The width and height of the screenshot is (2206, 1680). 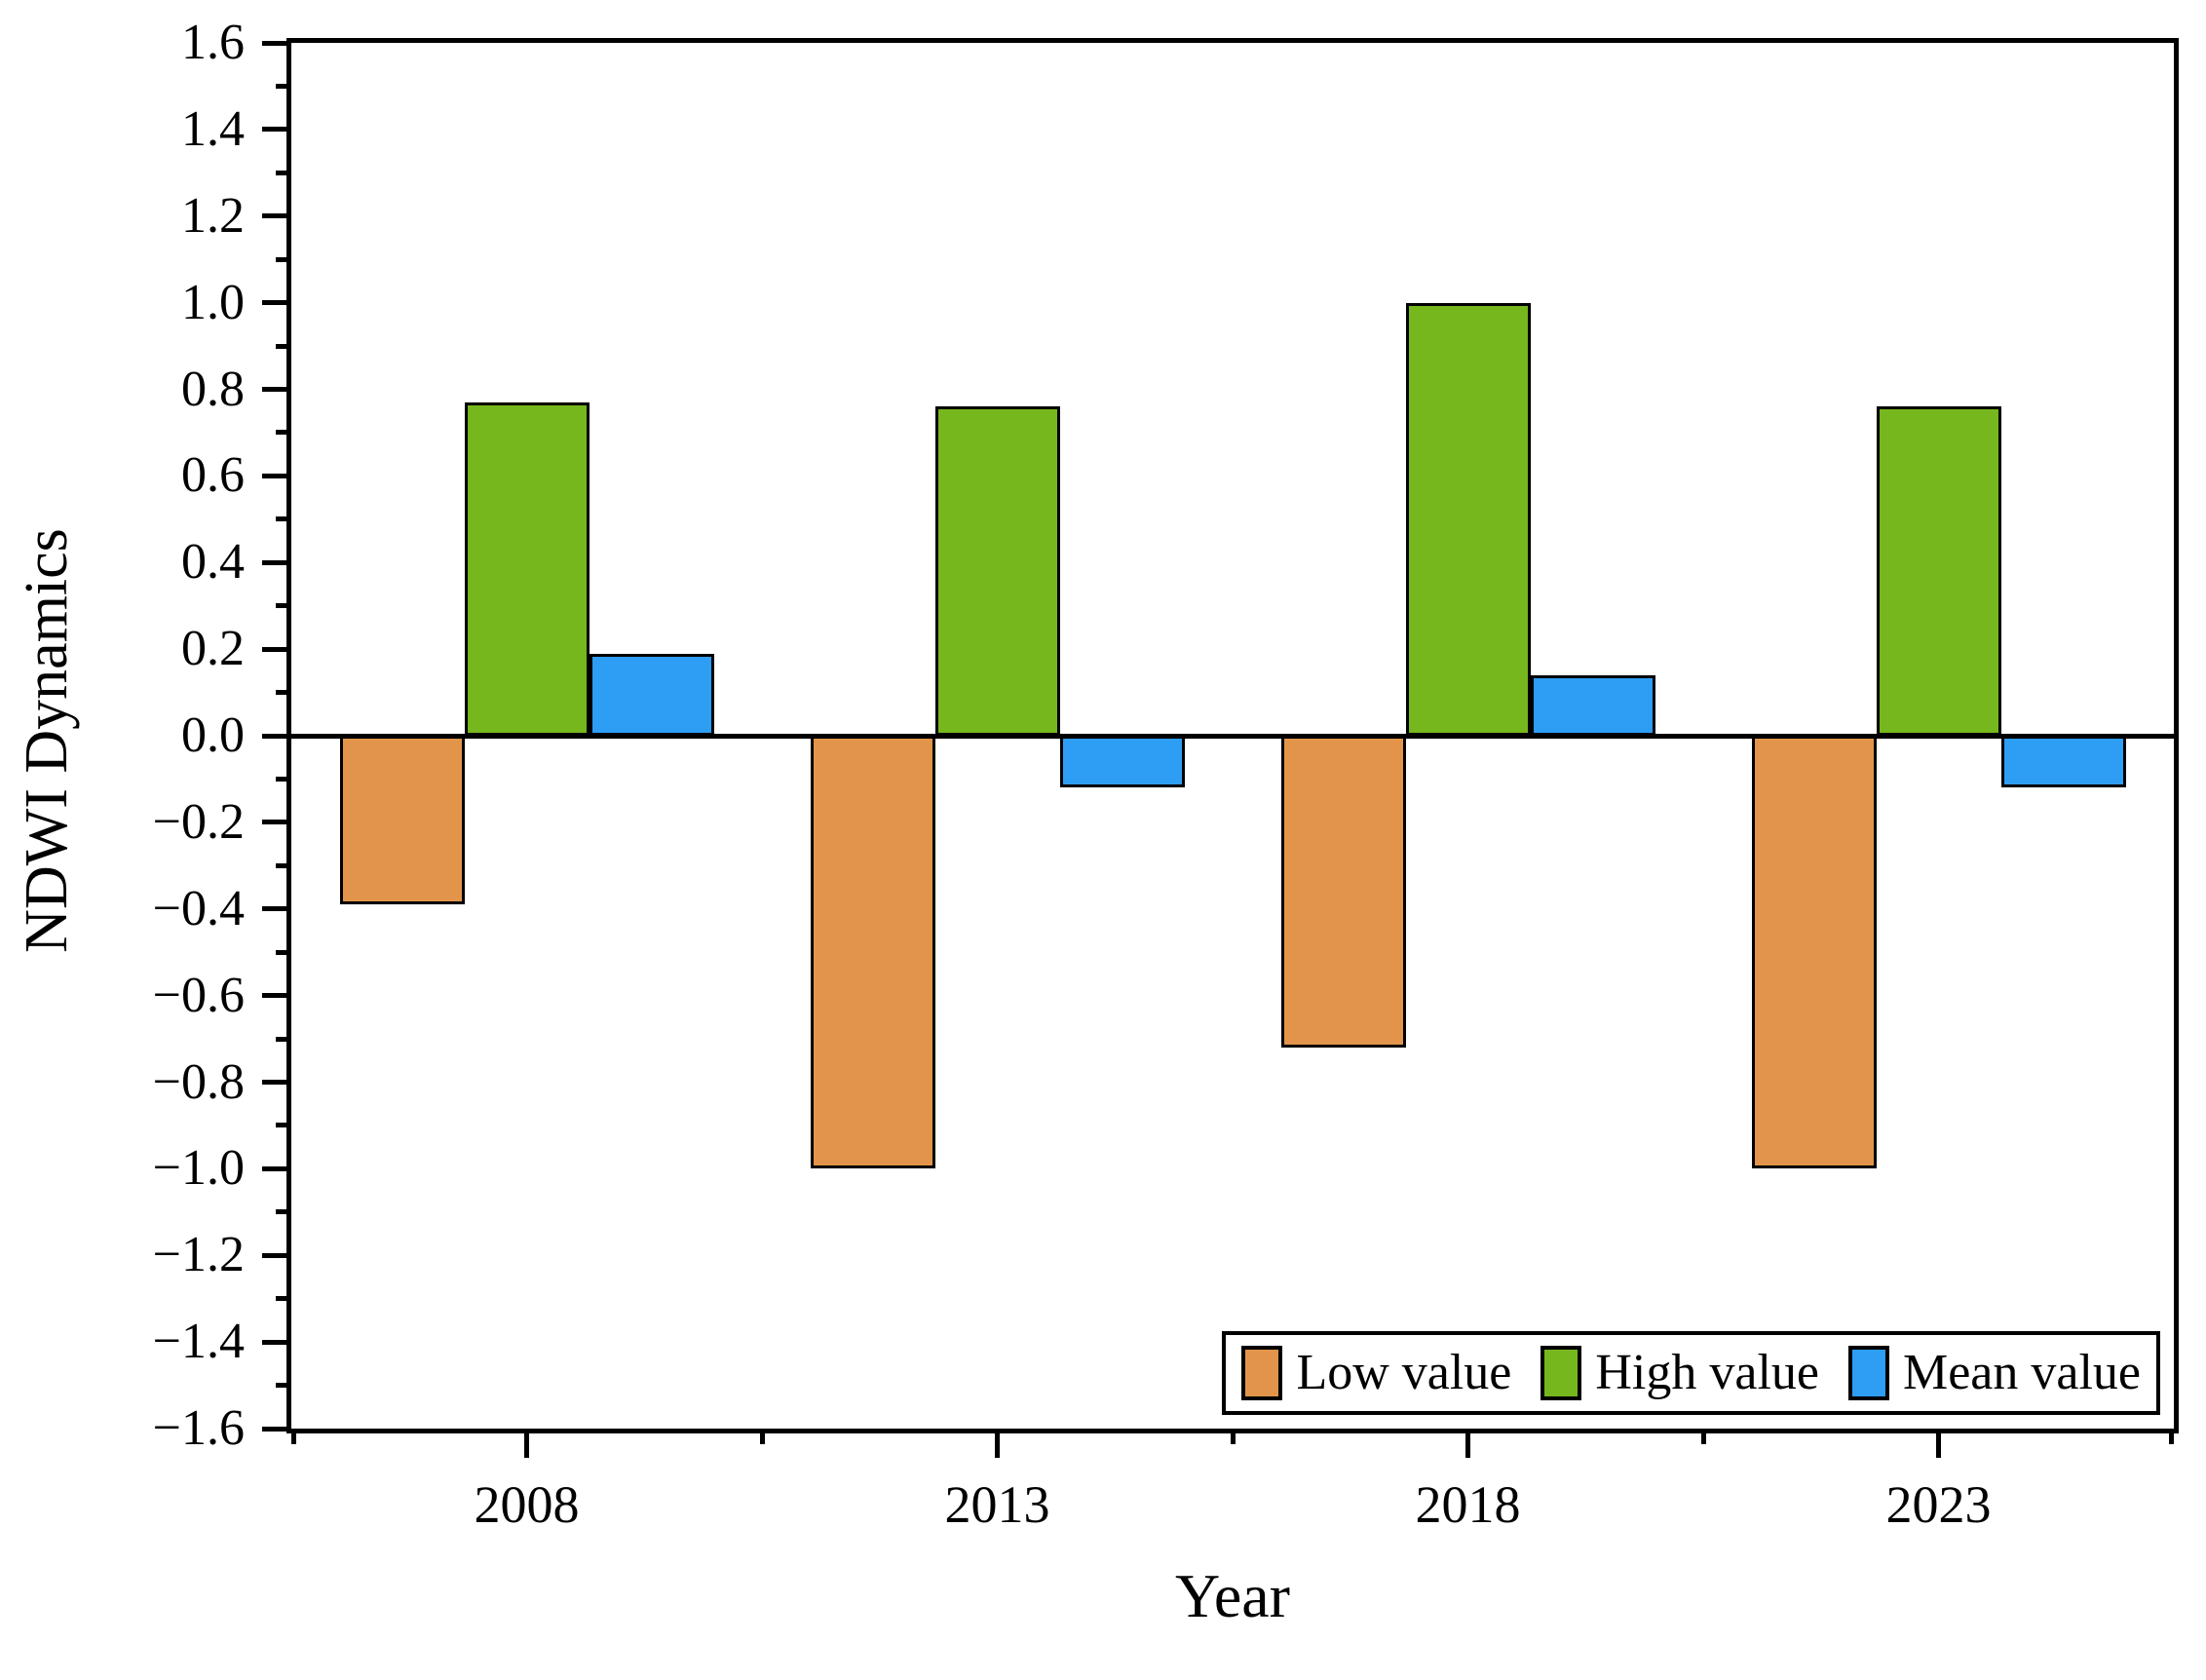 What do you see at coordinates (213, 735) in the screenshot?
I see `y-tick-label: 0.0` at bounding box center [213, 735].